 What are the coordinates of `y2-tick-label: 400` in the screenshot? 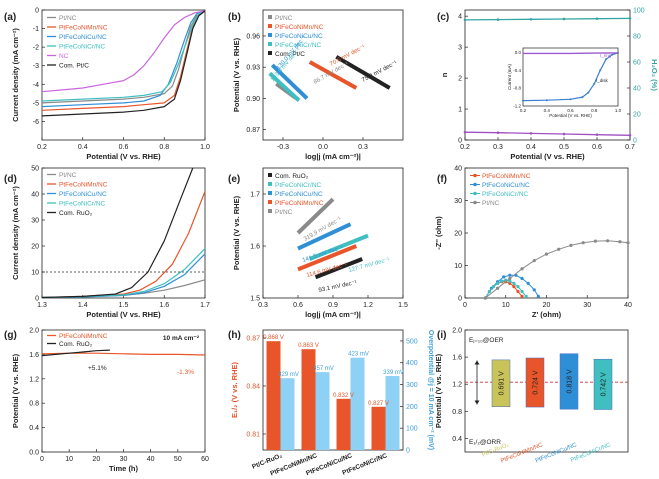 It's located at (412, 363).